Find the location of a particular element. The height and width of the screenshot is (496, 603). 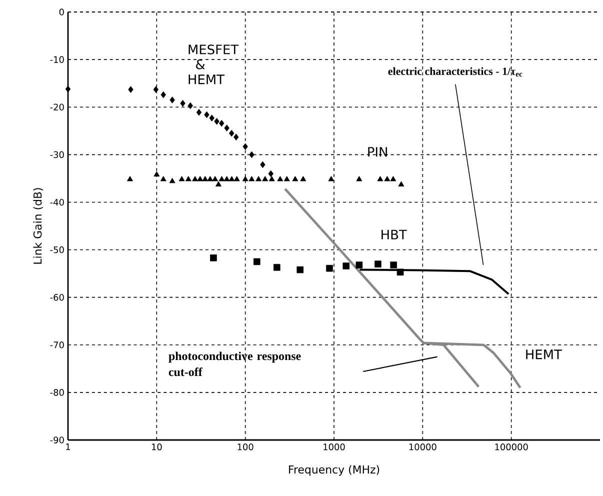

y-tick-label: -60 is located at coordinates (57, 297).